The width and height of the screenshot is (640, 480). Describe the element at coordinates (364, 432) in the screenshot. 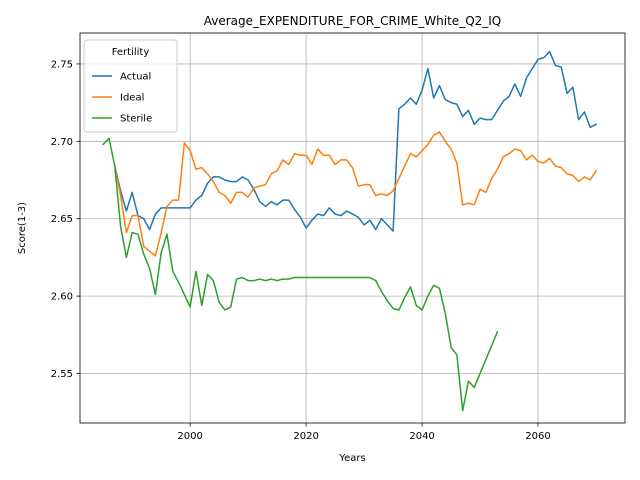

I see `x-axis: 2000 2020 2040 2060` at that location.